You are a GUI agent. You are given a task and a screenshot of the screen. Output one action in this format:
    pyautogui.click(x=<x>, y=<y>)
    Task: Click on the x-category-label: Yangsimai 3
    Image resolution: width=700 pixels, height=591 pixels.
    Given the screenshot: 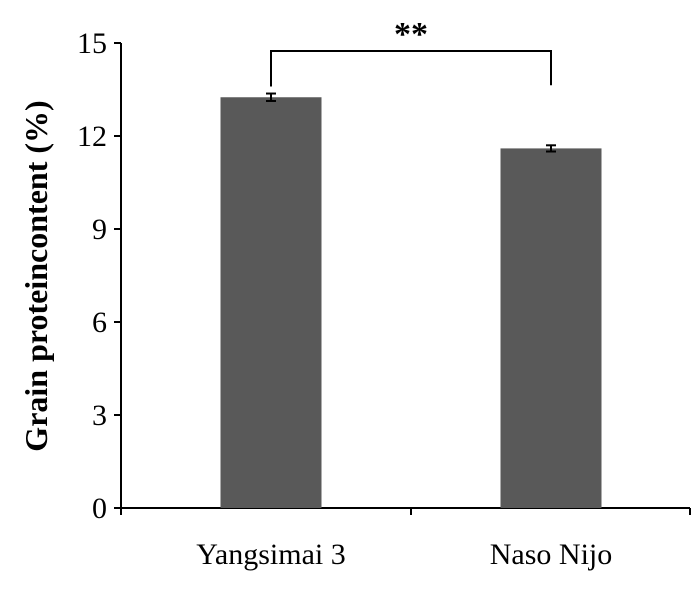 What is the action you would take?
    pyautogui.click(x=270, y=554)
    